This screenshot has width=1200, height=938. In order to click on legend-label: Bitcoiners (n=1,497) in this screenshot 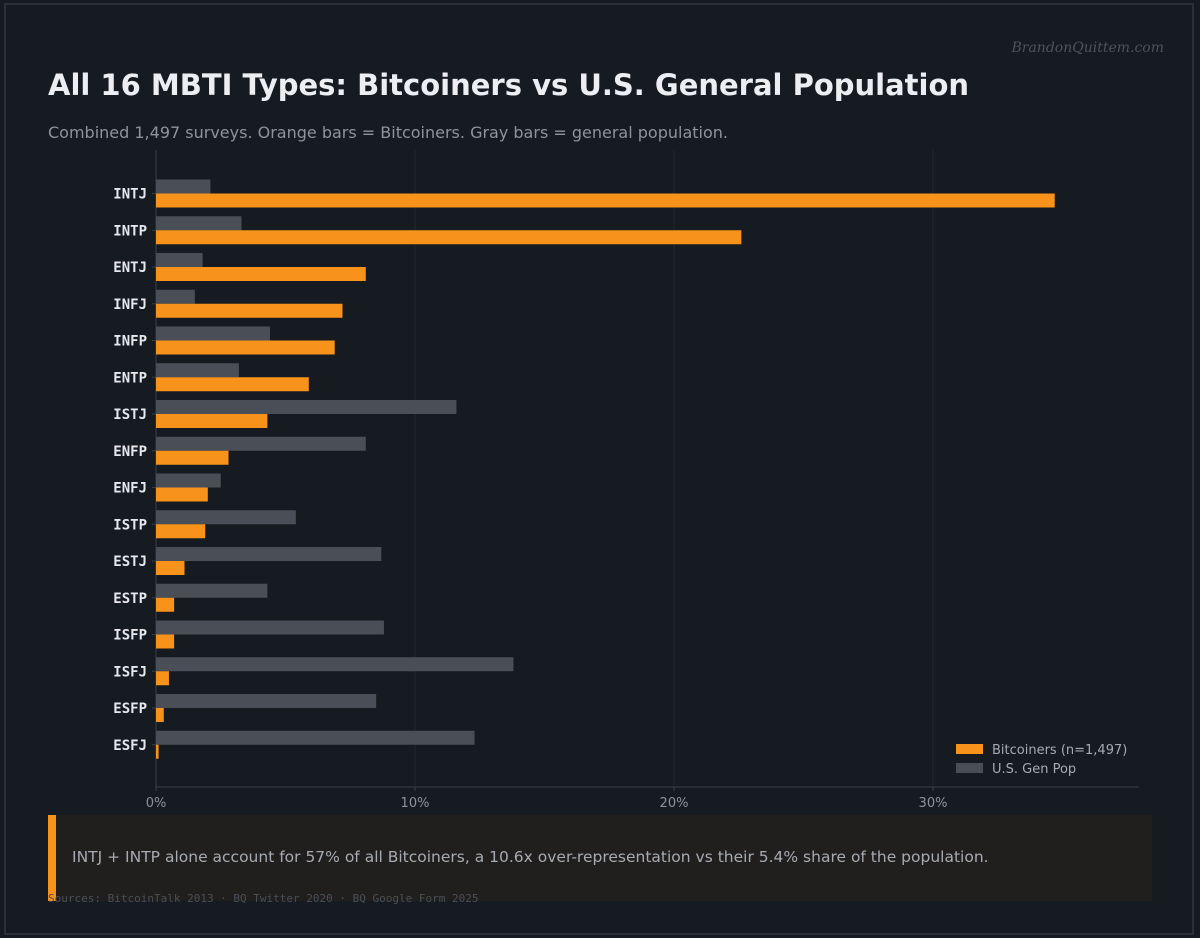, I will do `click(1059, 750)`.